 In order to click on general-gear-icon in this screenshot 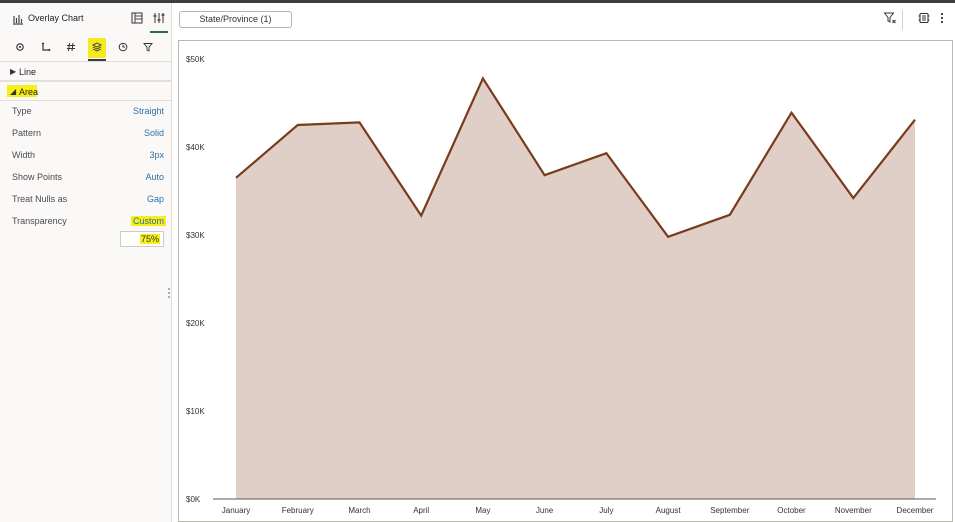, I will do `click(20, 48)`.